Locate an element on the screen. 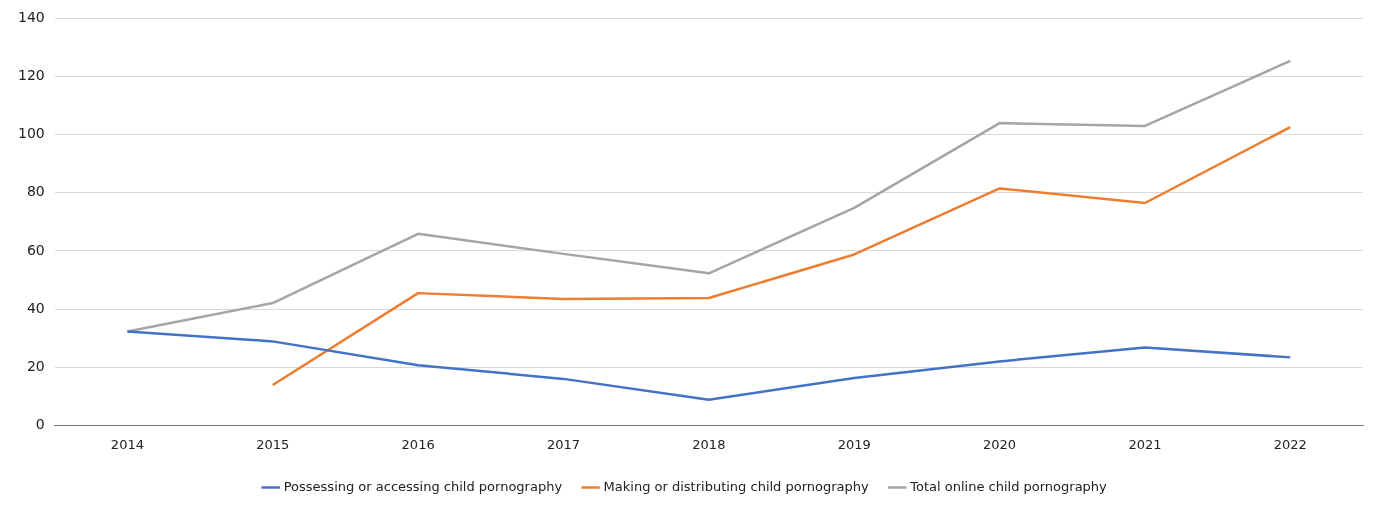 The width and height of the screenshot is (1373, 508). y-tick-label: 60 is located at coordinates (35, 249).